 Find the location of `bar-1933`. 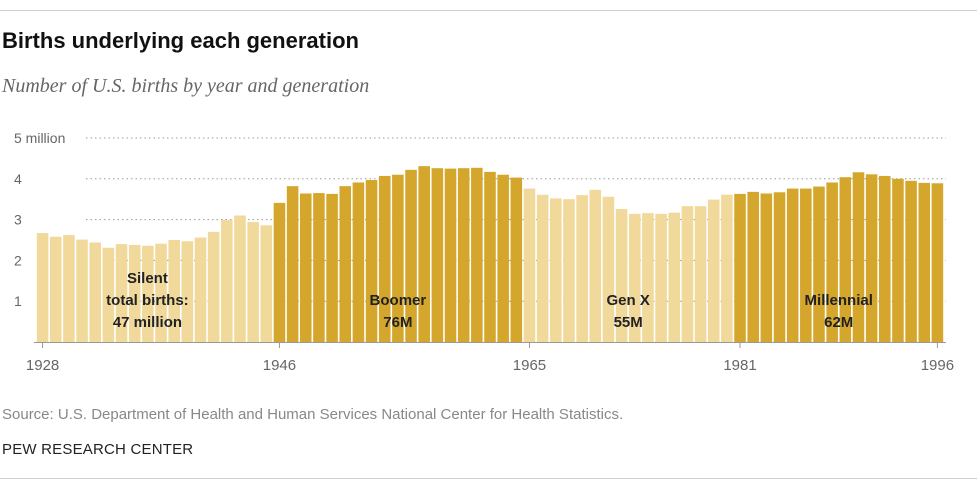

bar-1933 is located at coordinates (108, 294).